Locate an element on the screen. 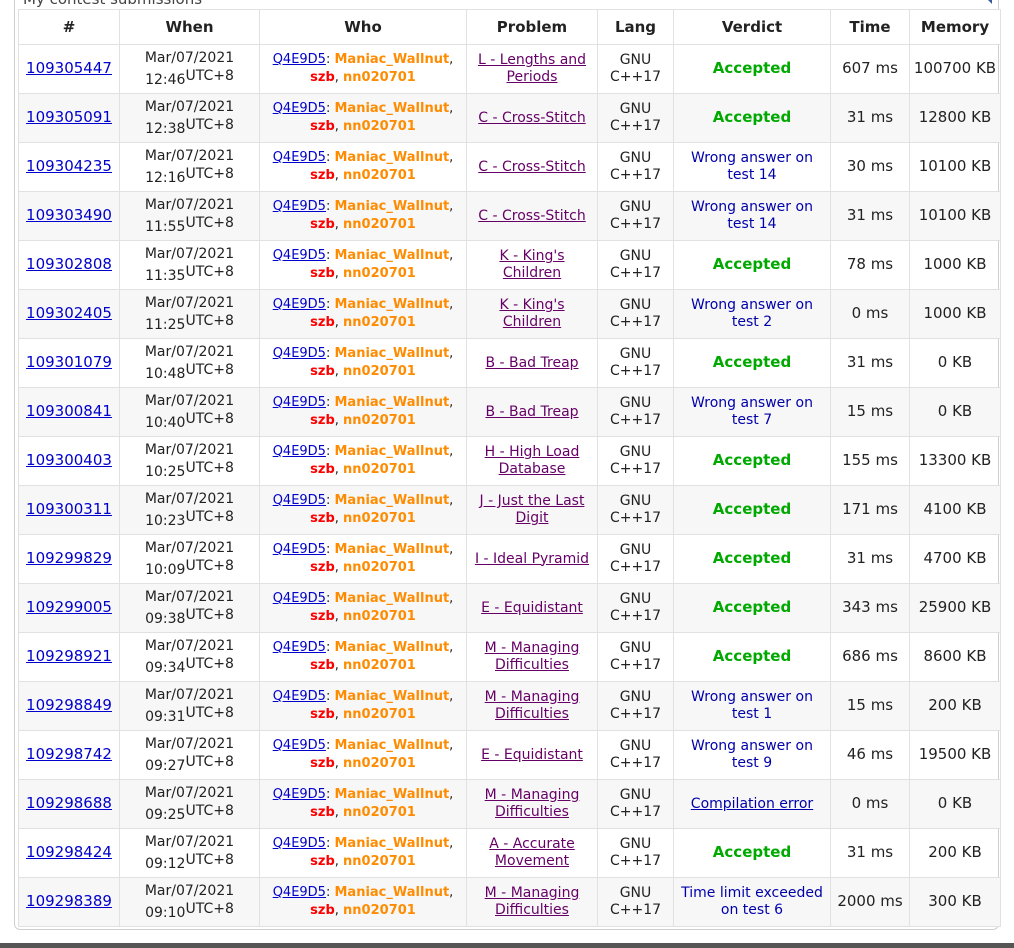 The height and width of the screenshot is (948, 1014). corner-arrow-icon is located at coordinates (988, 2).